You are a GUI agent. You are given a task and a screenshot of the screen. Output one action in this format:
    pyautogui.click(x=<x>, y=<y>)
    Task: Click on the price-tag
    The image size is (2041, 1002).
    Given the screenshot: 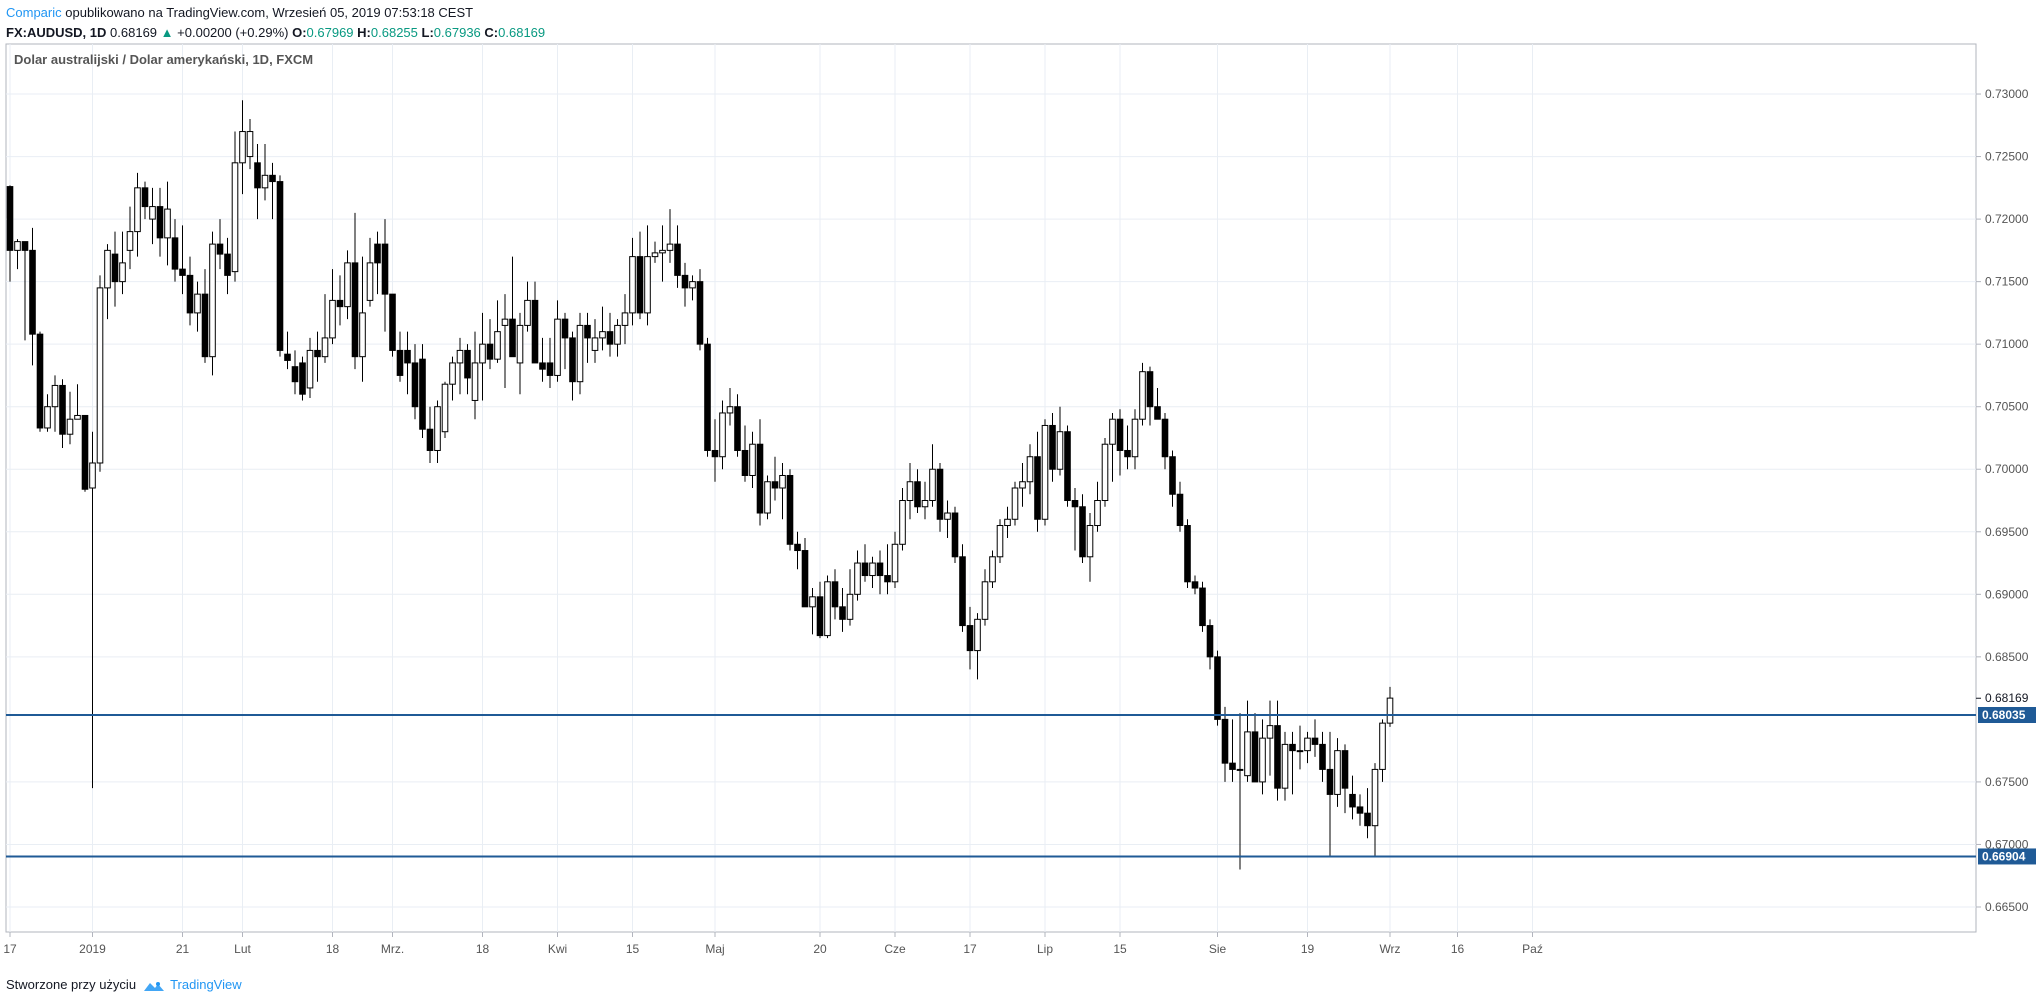 What is the action you would take?
    pyautogui.click(x=2007, y=856)
    